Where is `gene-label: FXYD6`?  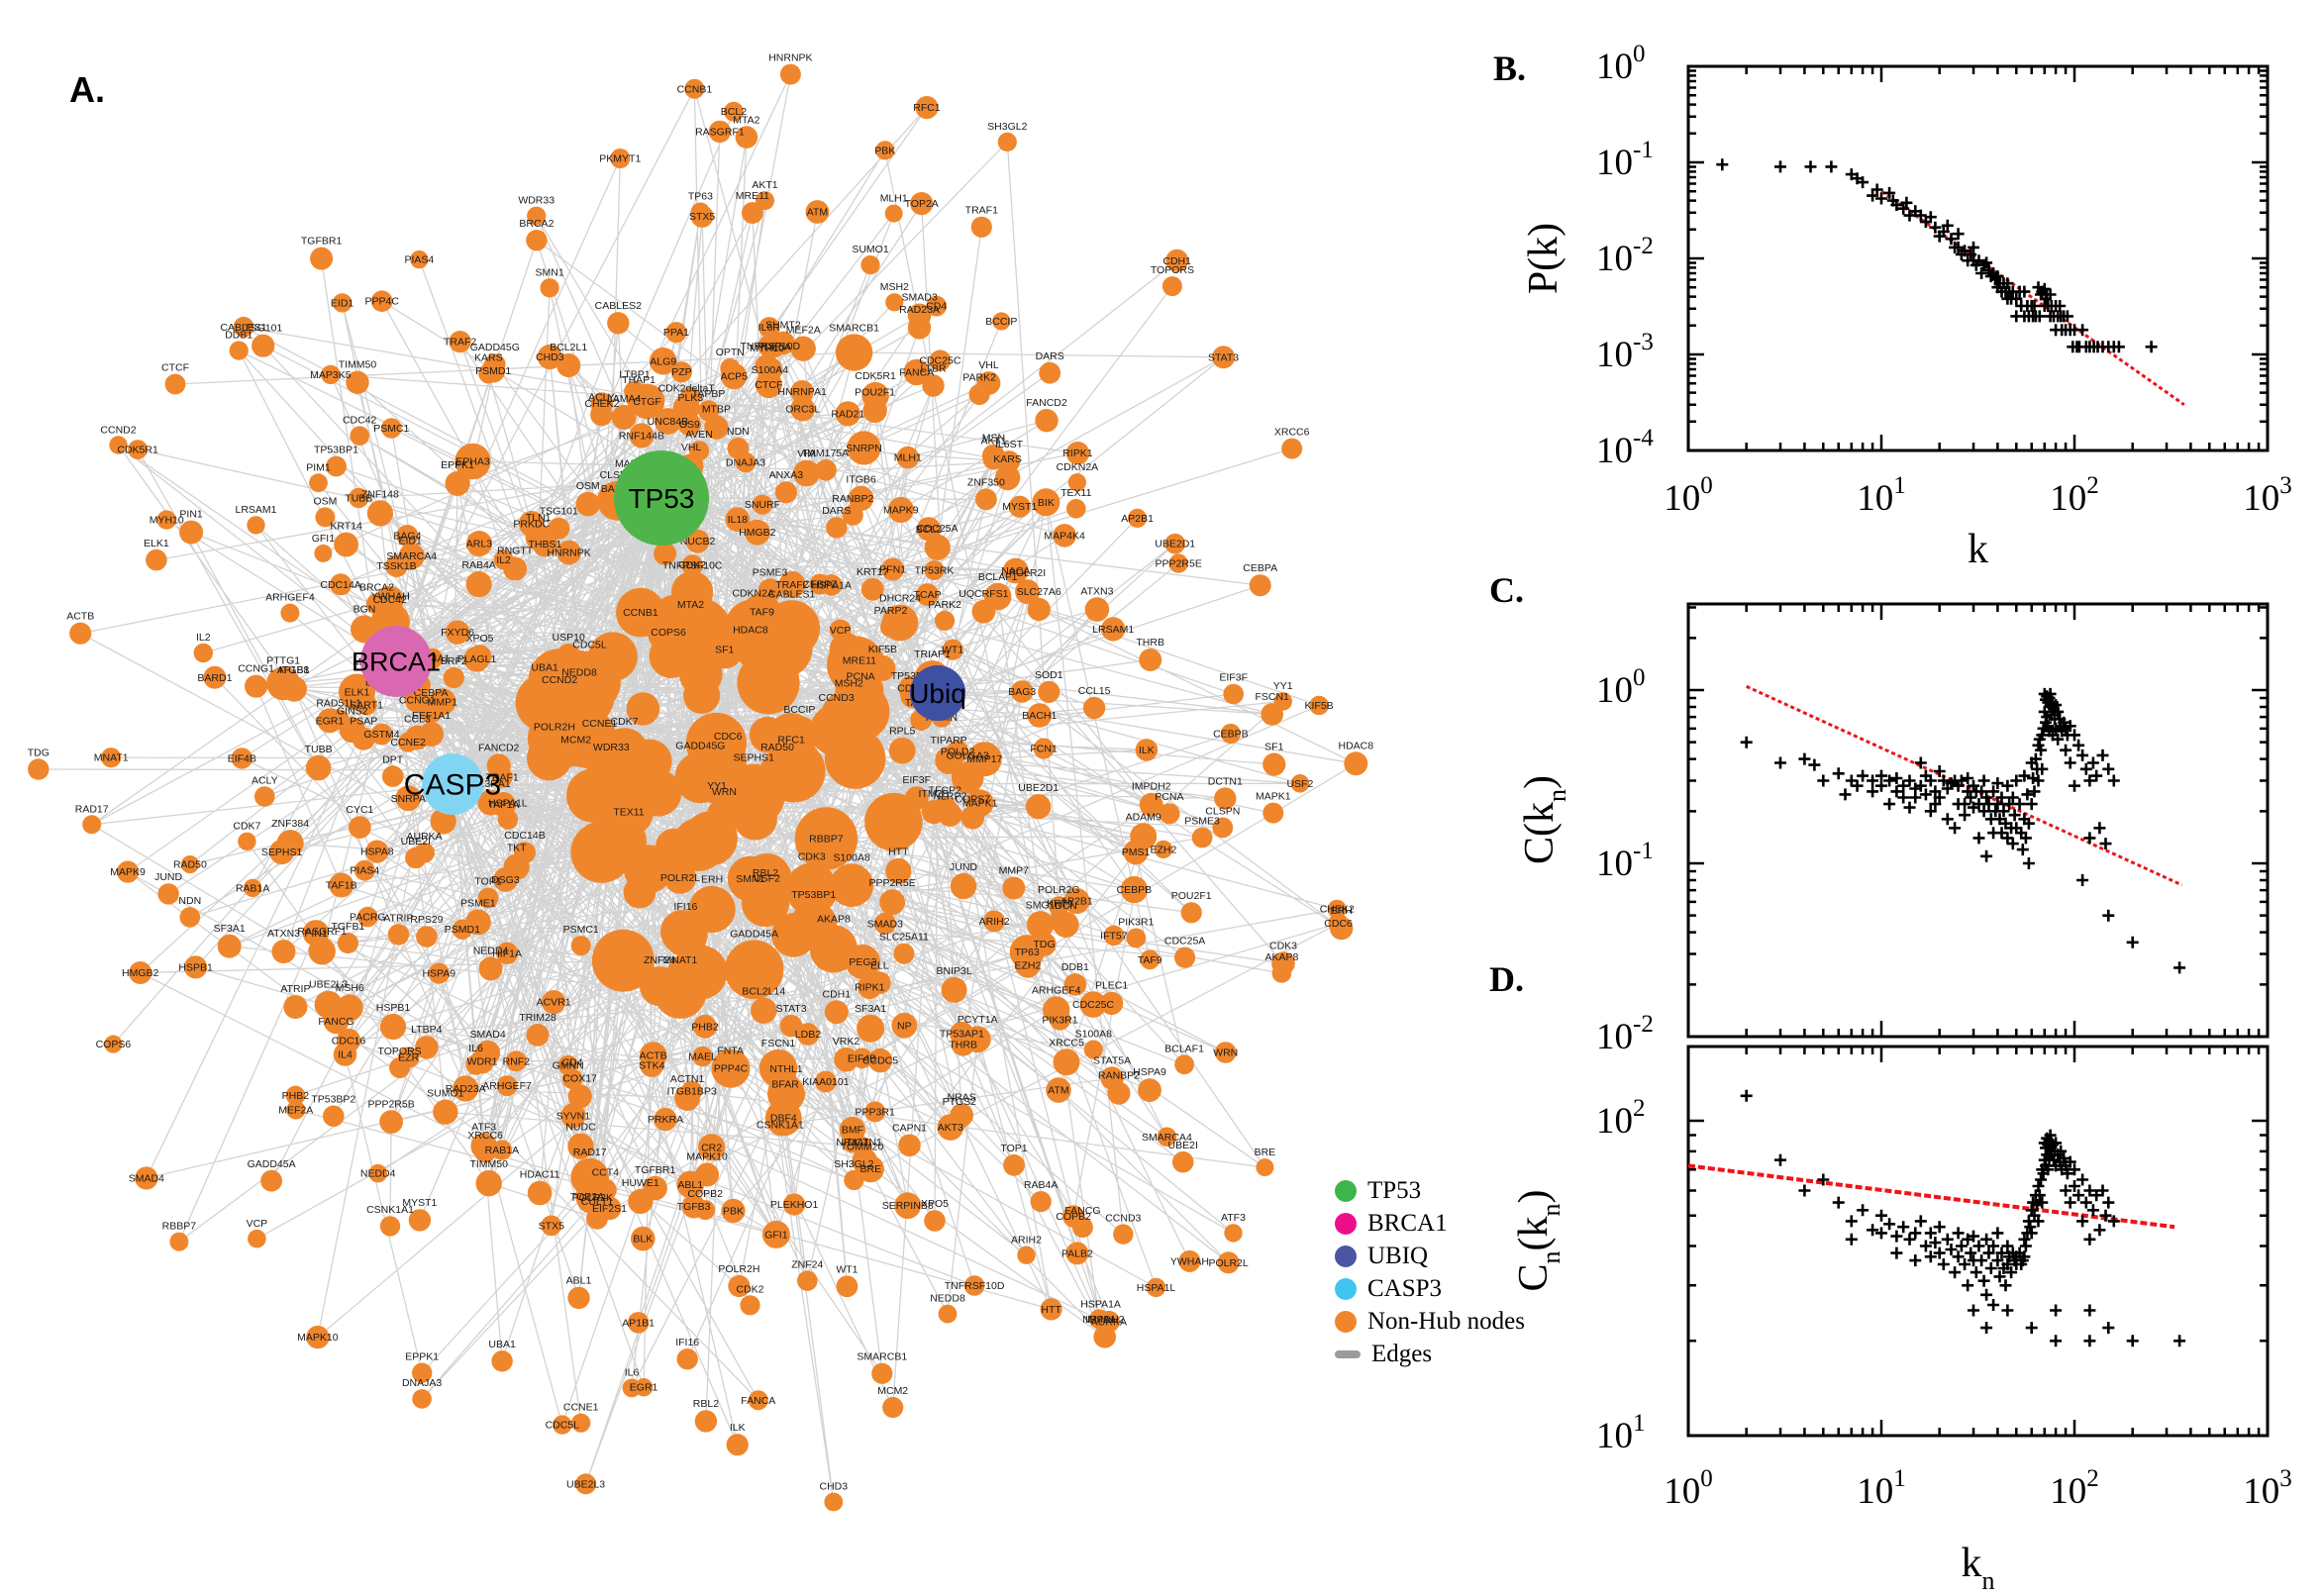 gene-label: FXYD6 is located at coordinates (457, 633).